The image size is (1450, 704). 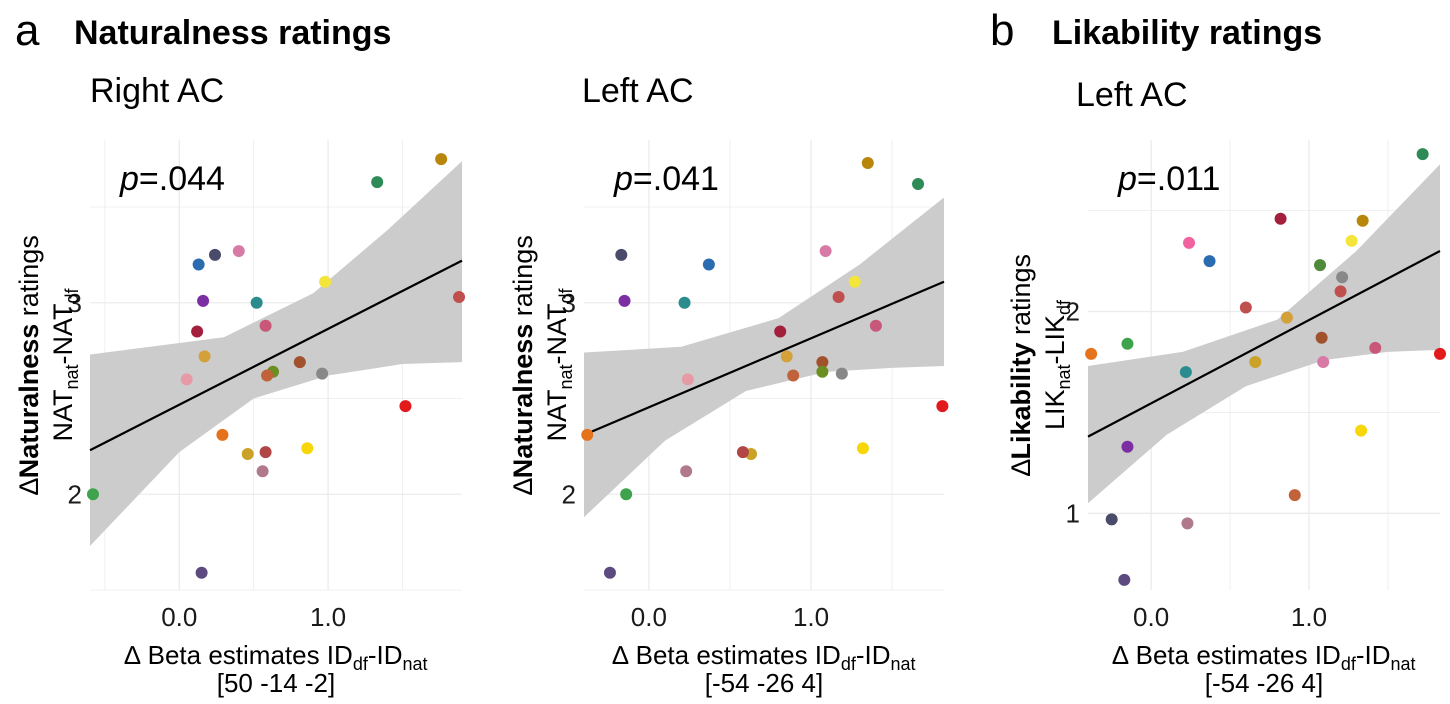 I want to click on y-tick-label: 3, so click(x=75, y=303).